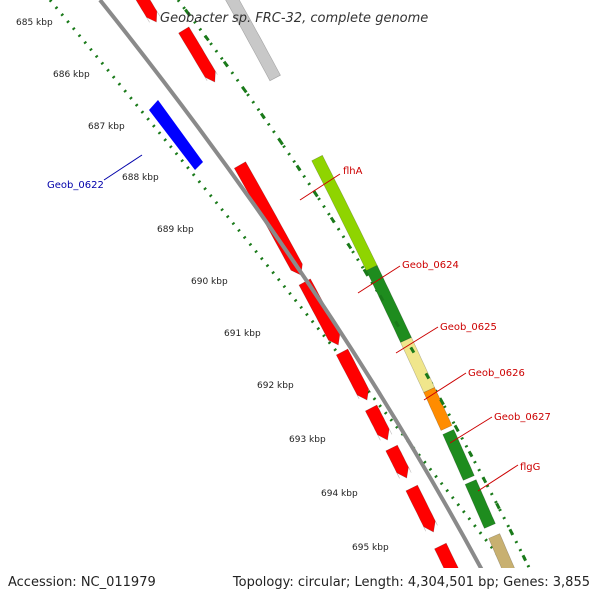  Describe the element at coordinates (71, 75) in the screenshot. I see `scale-label: 686 kbp` at that location.